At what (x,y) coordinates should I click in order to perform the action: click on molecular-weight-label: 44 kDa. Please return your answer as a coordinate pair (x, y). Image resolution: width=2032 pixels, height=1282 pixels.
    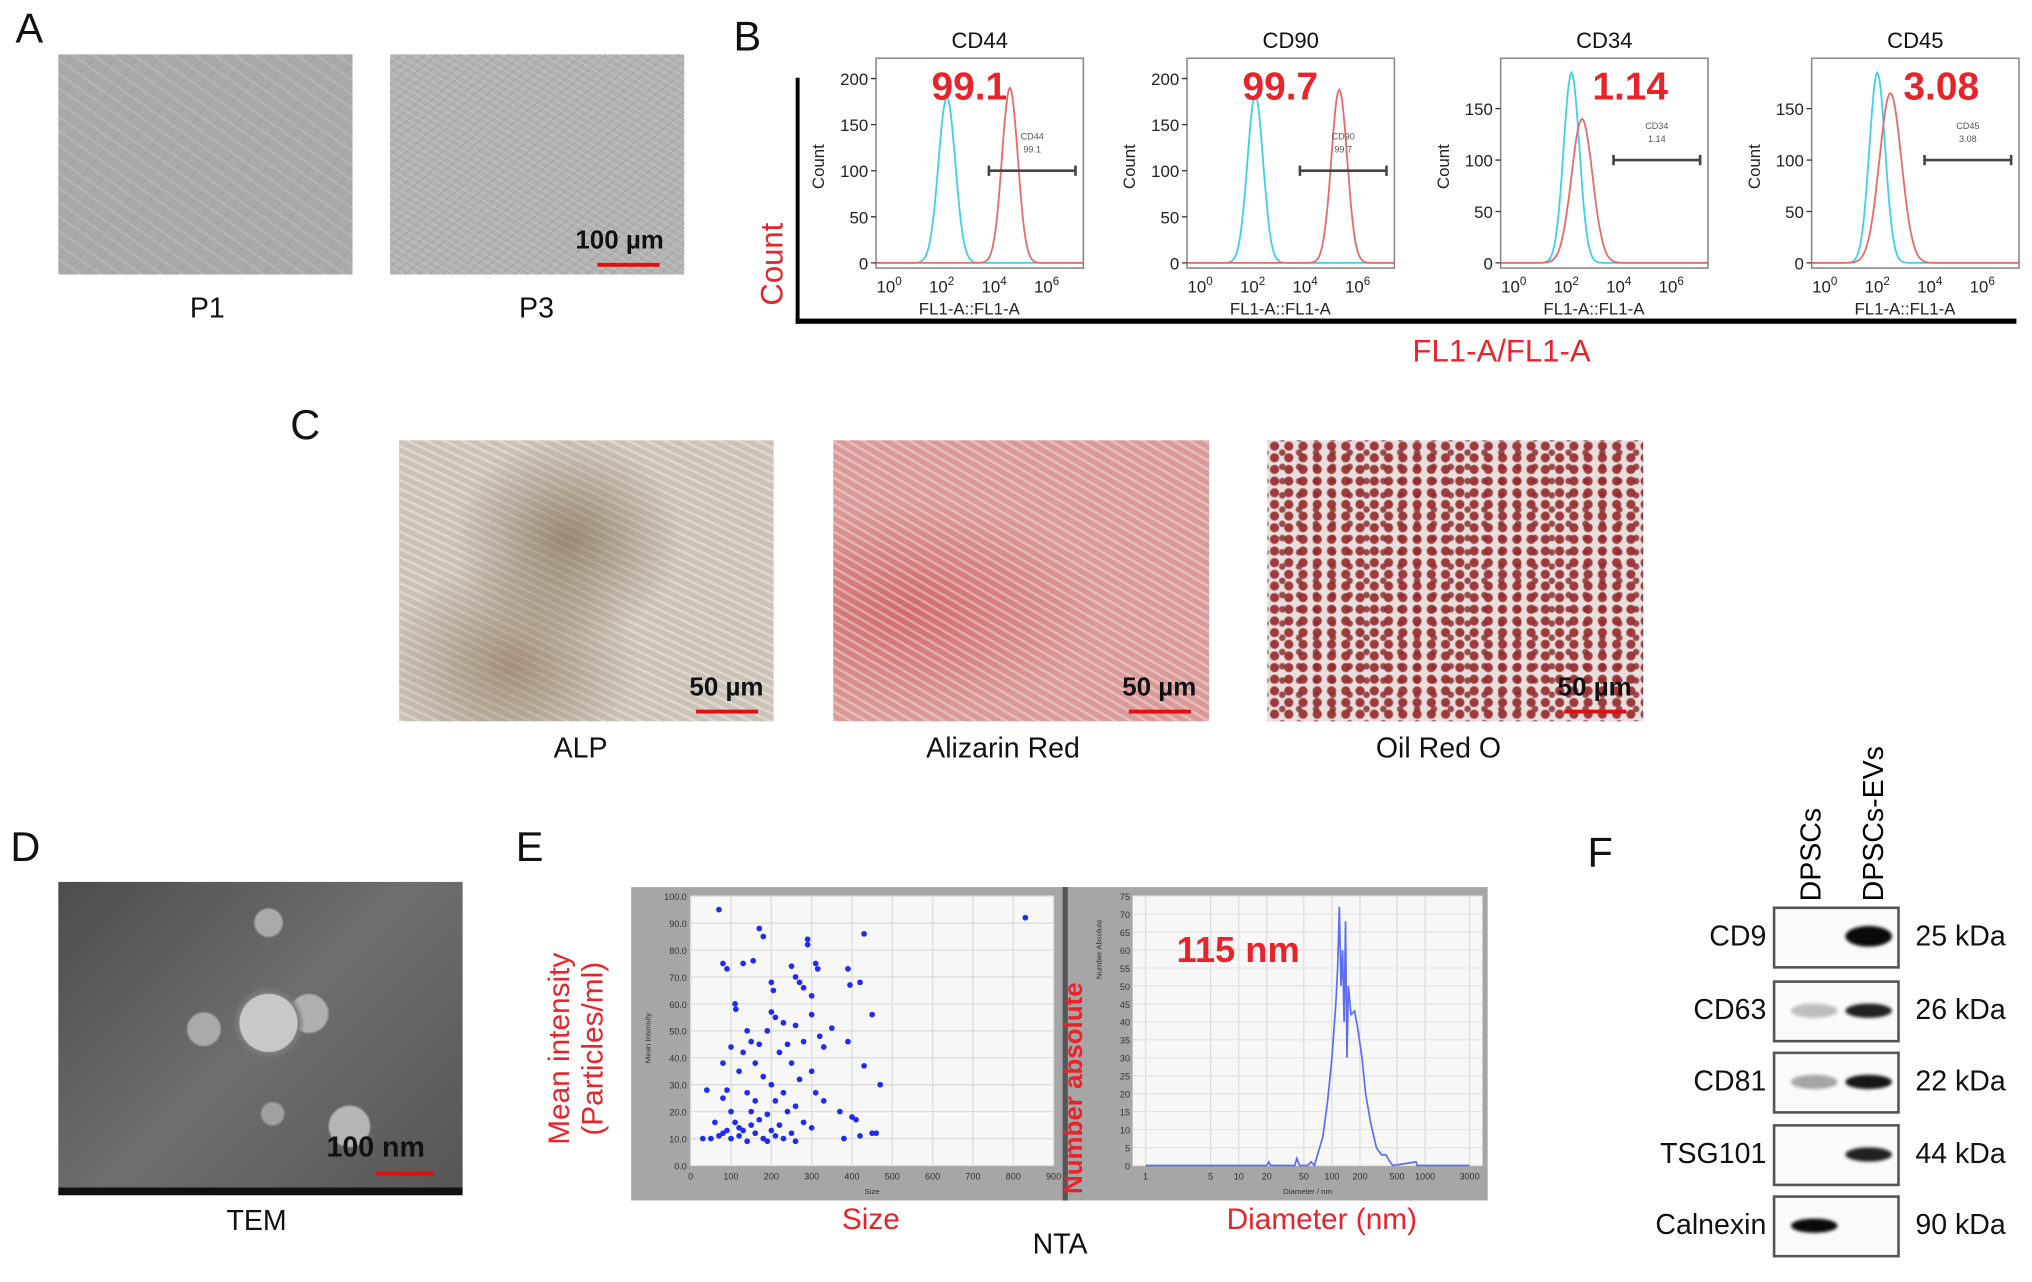
    Looking at the image, I should click on (1960, 1153).